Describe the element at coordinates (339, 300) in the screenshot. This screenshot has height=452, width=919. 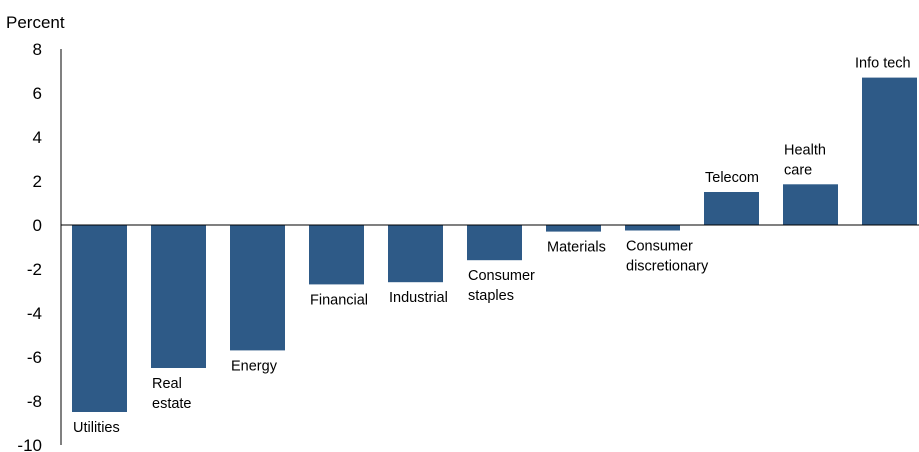
I see `category-label: Financial` at that location.